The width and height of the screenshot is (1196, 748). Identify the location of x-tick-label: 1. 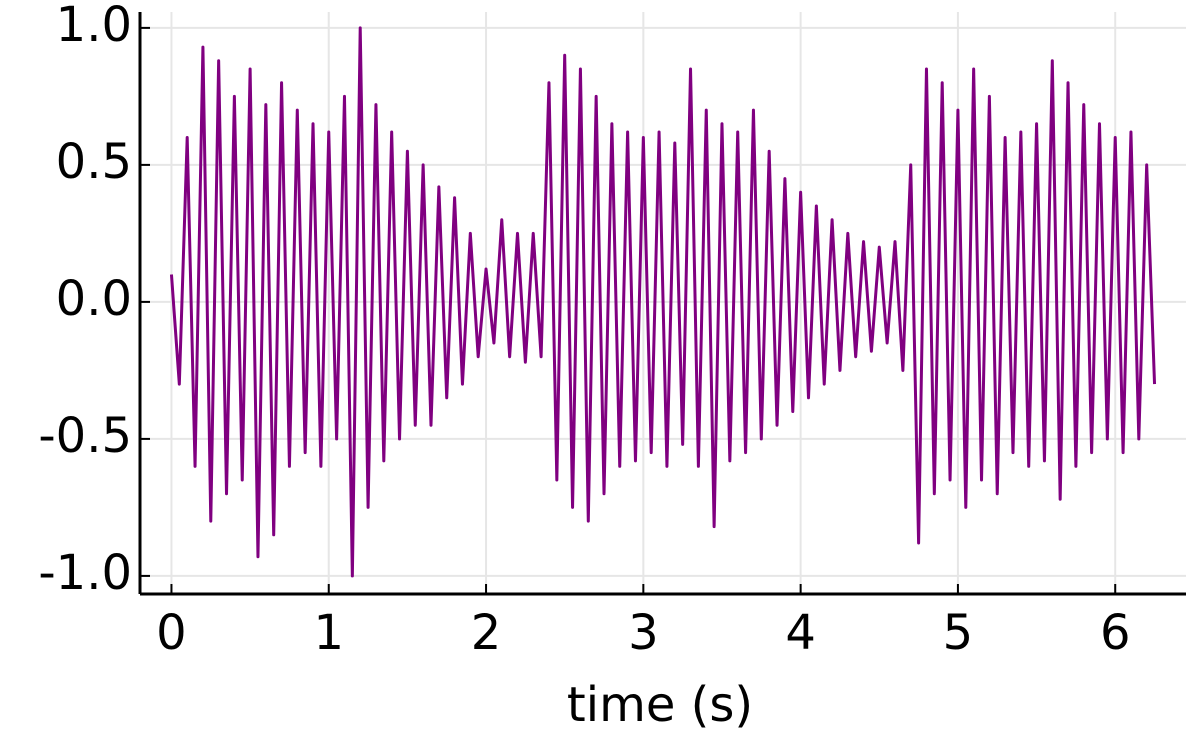
(328, 633).